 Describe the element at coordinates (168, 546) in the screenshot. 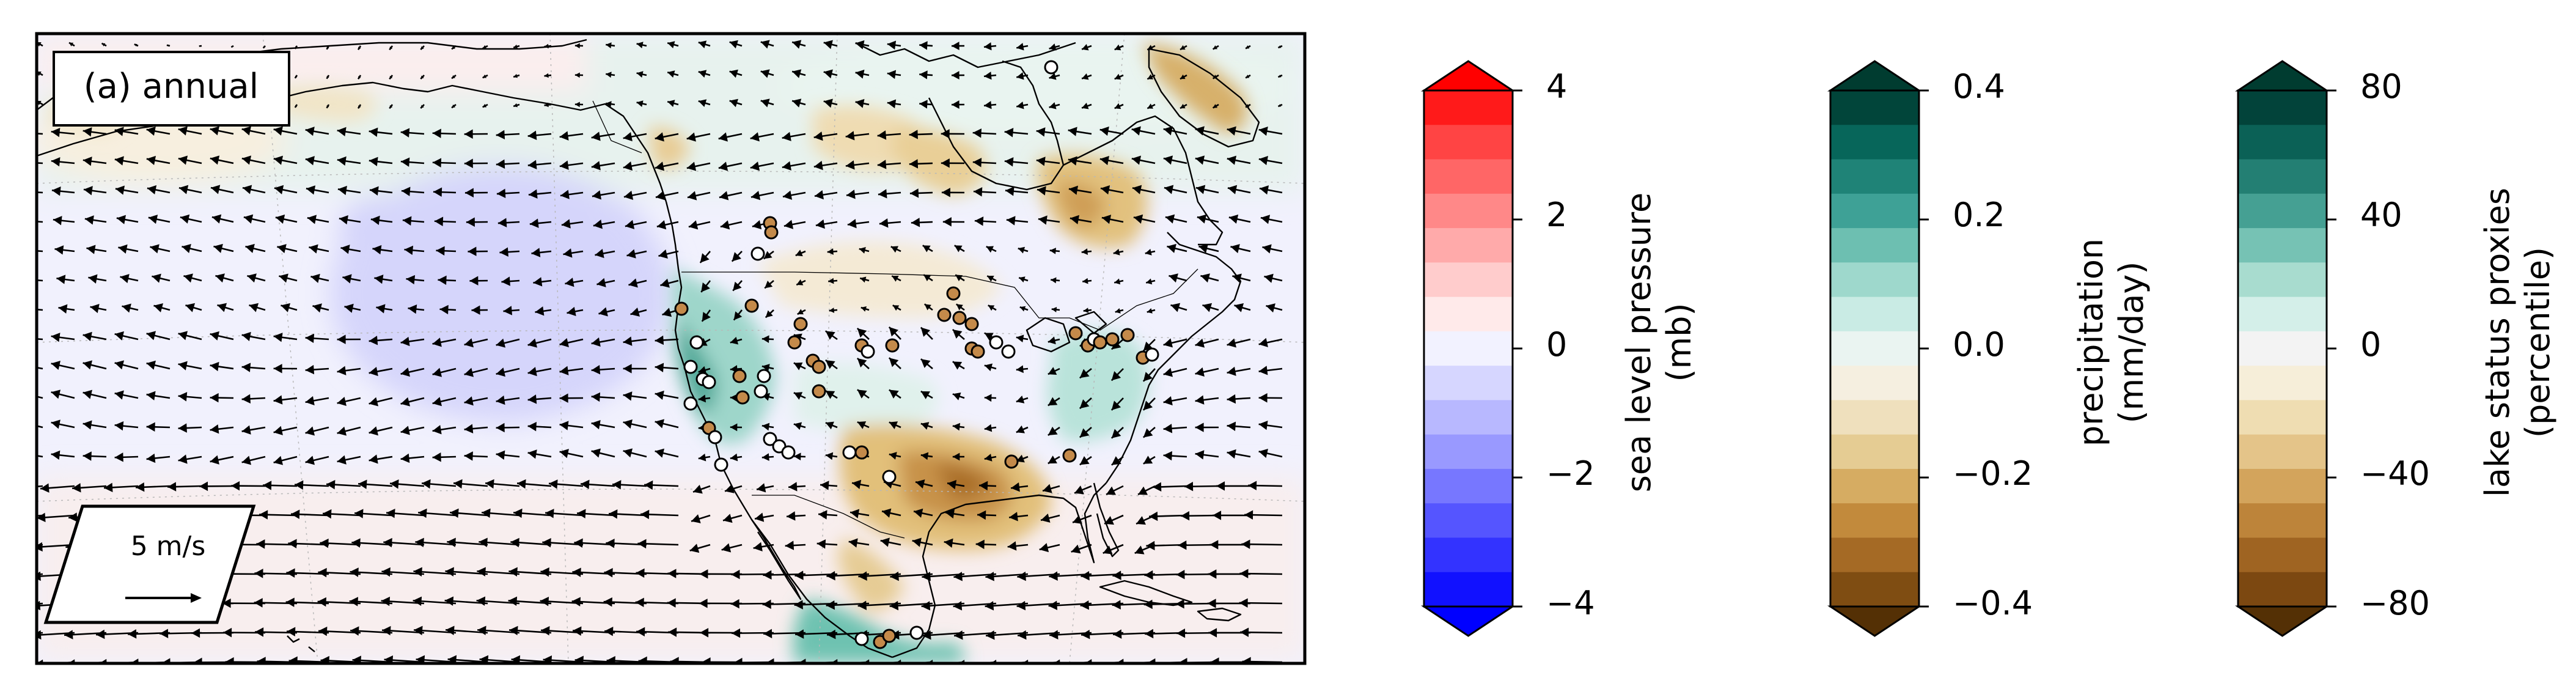

I see `scale-key-label: 5 m/s` at that location.